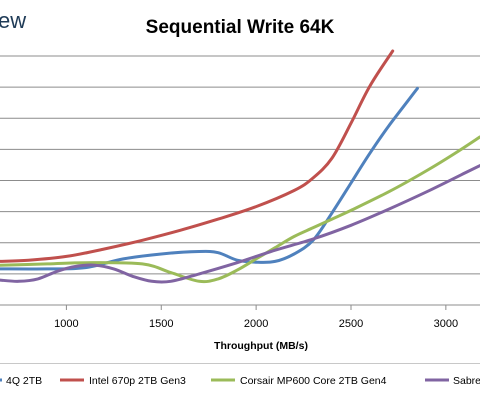 The image size is (480, 401). I want to click on legend-label: Corsair MP600 Core 2TB Gen4, so click(313, 381).